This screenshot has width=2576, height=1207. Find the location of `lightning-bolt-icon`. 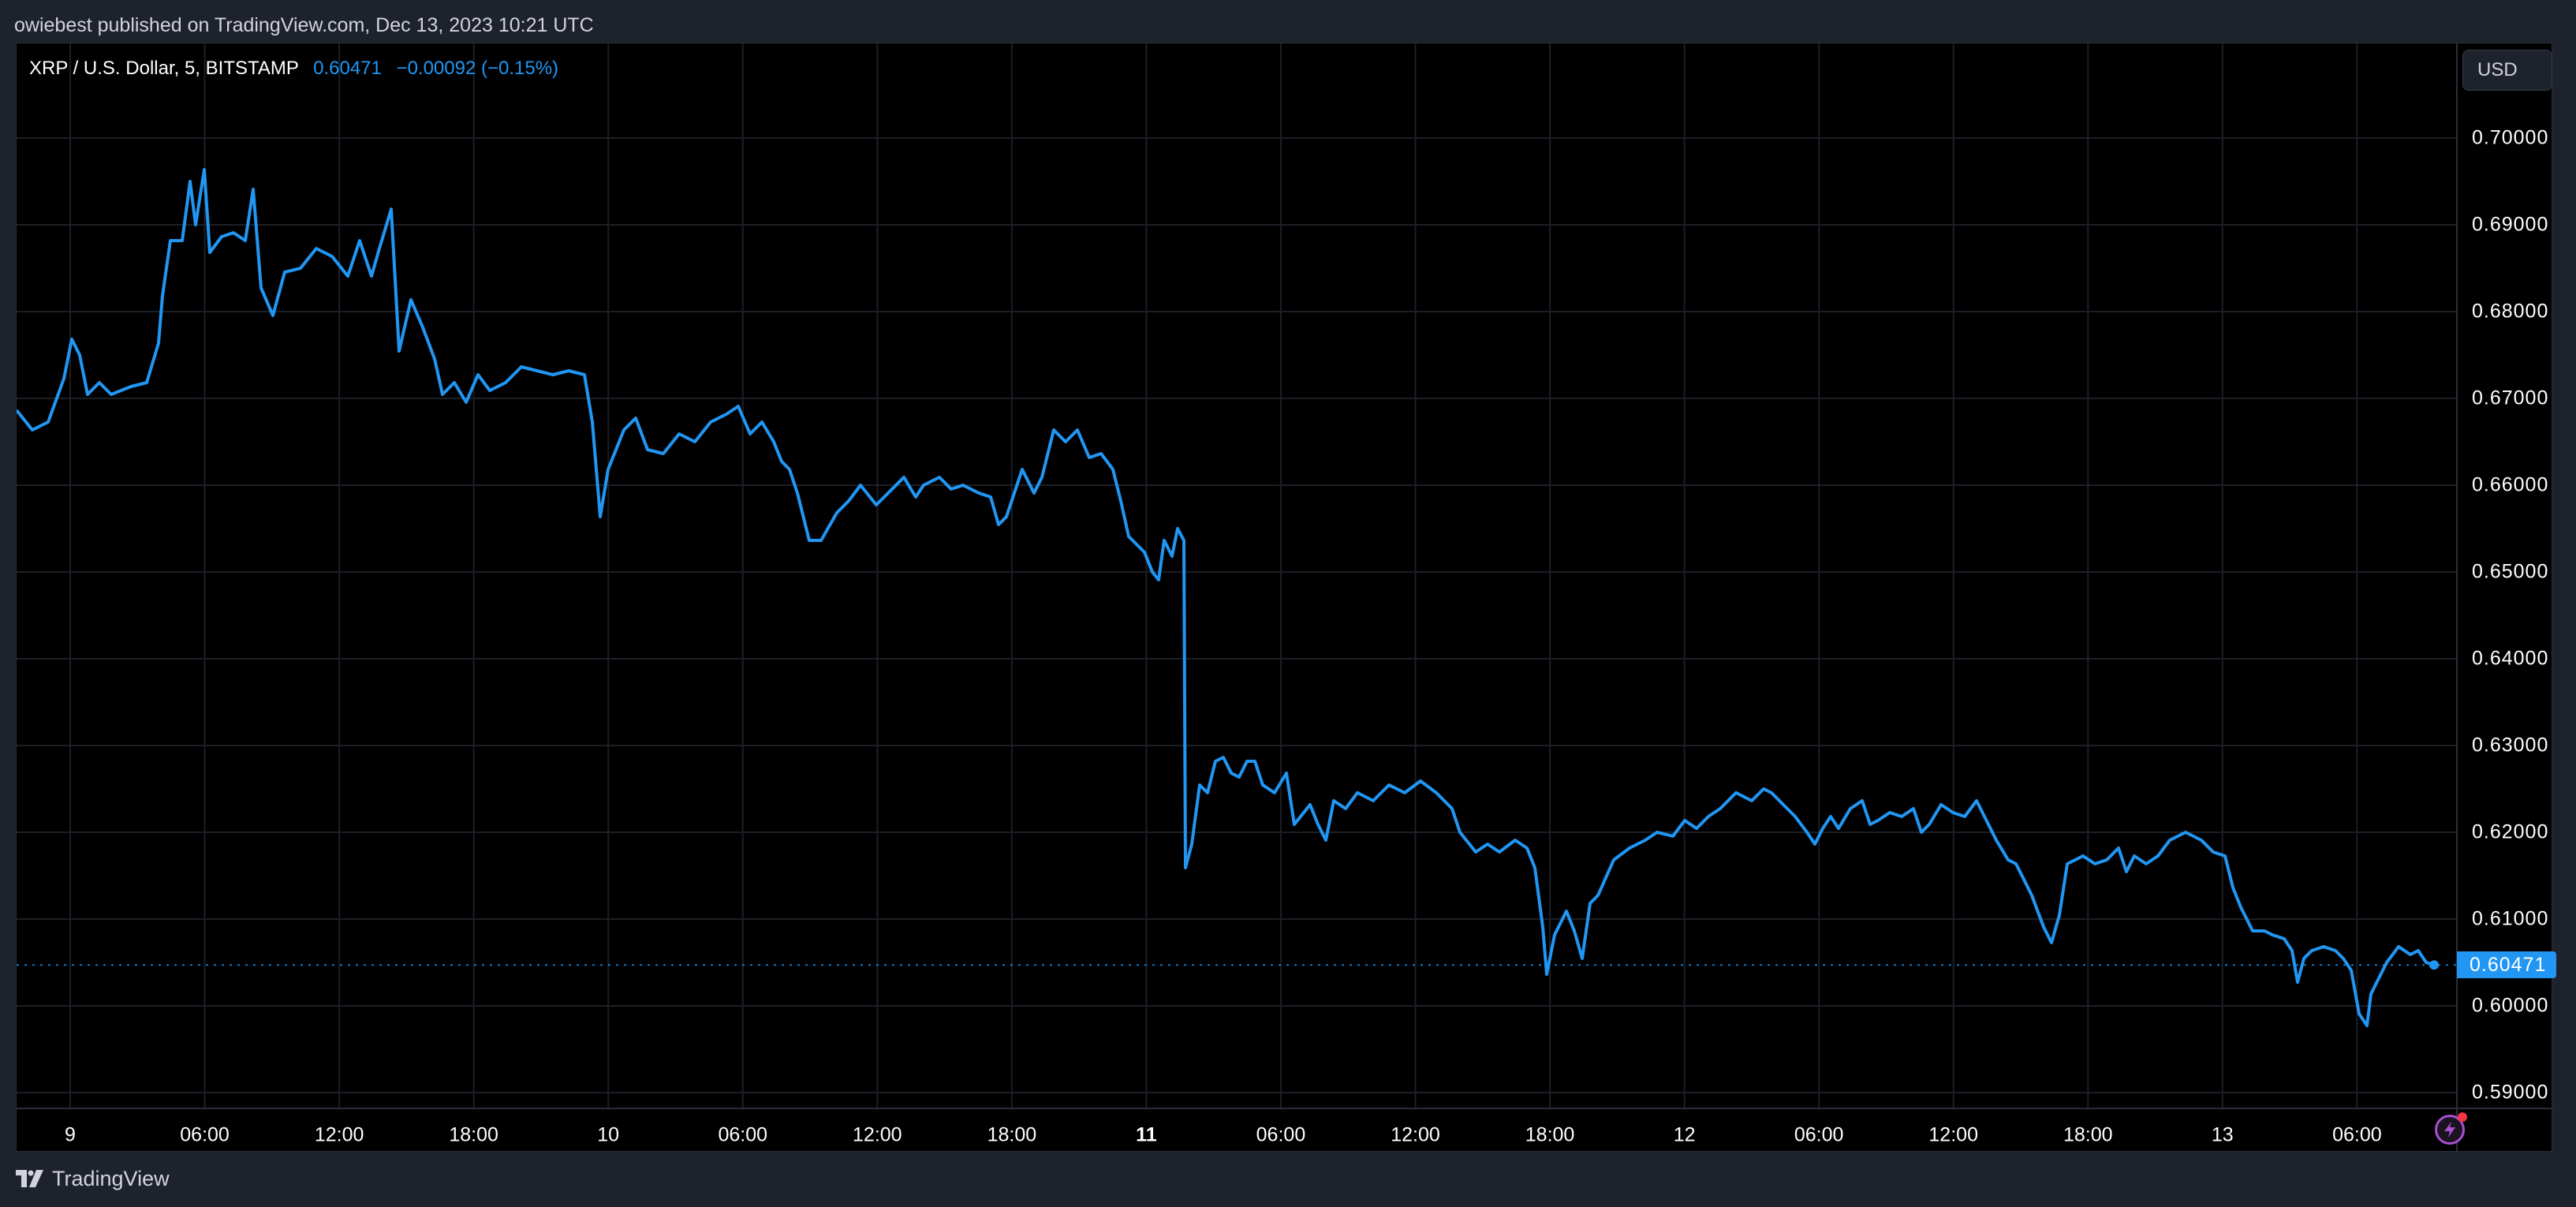

lightning-bolt-icon is located at coordinates (2449, 1130).